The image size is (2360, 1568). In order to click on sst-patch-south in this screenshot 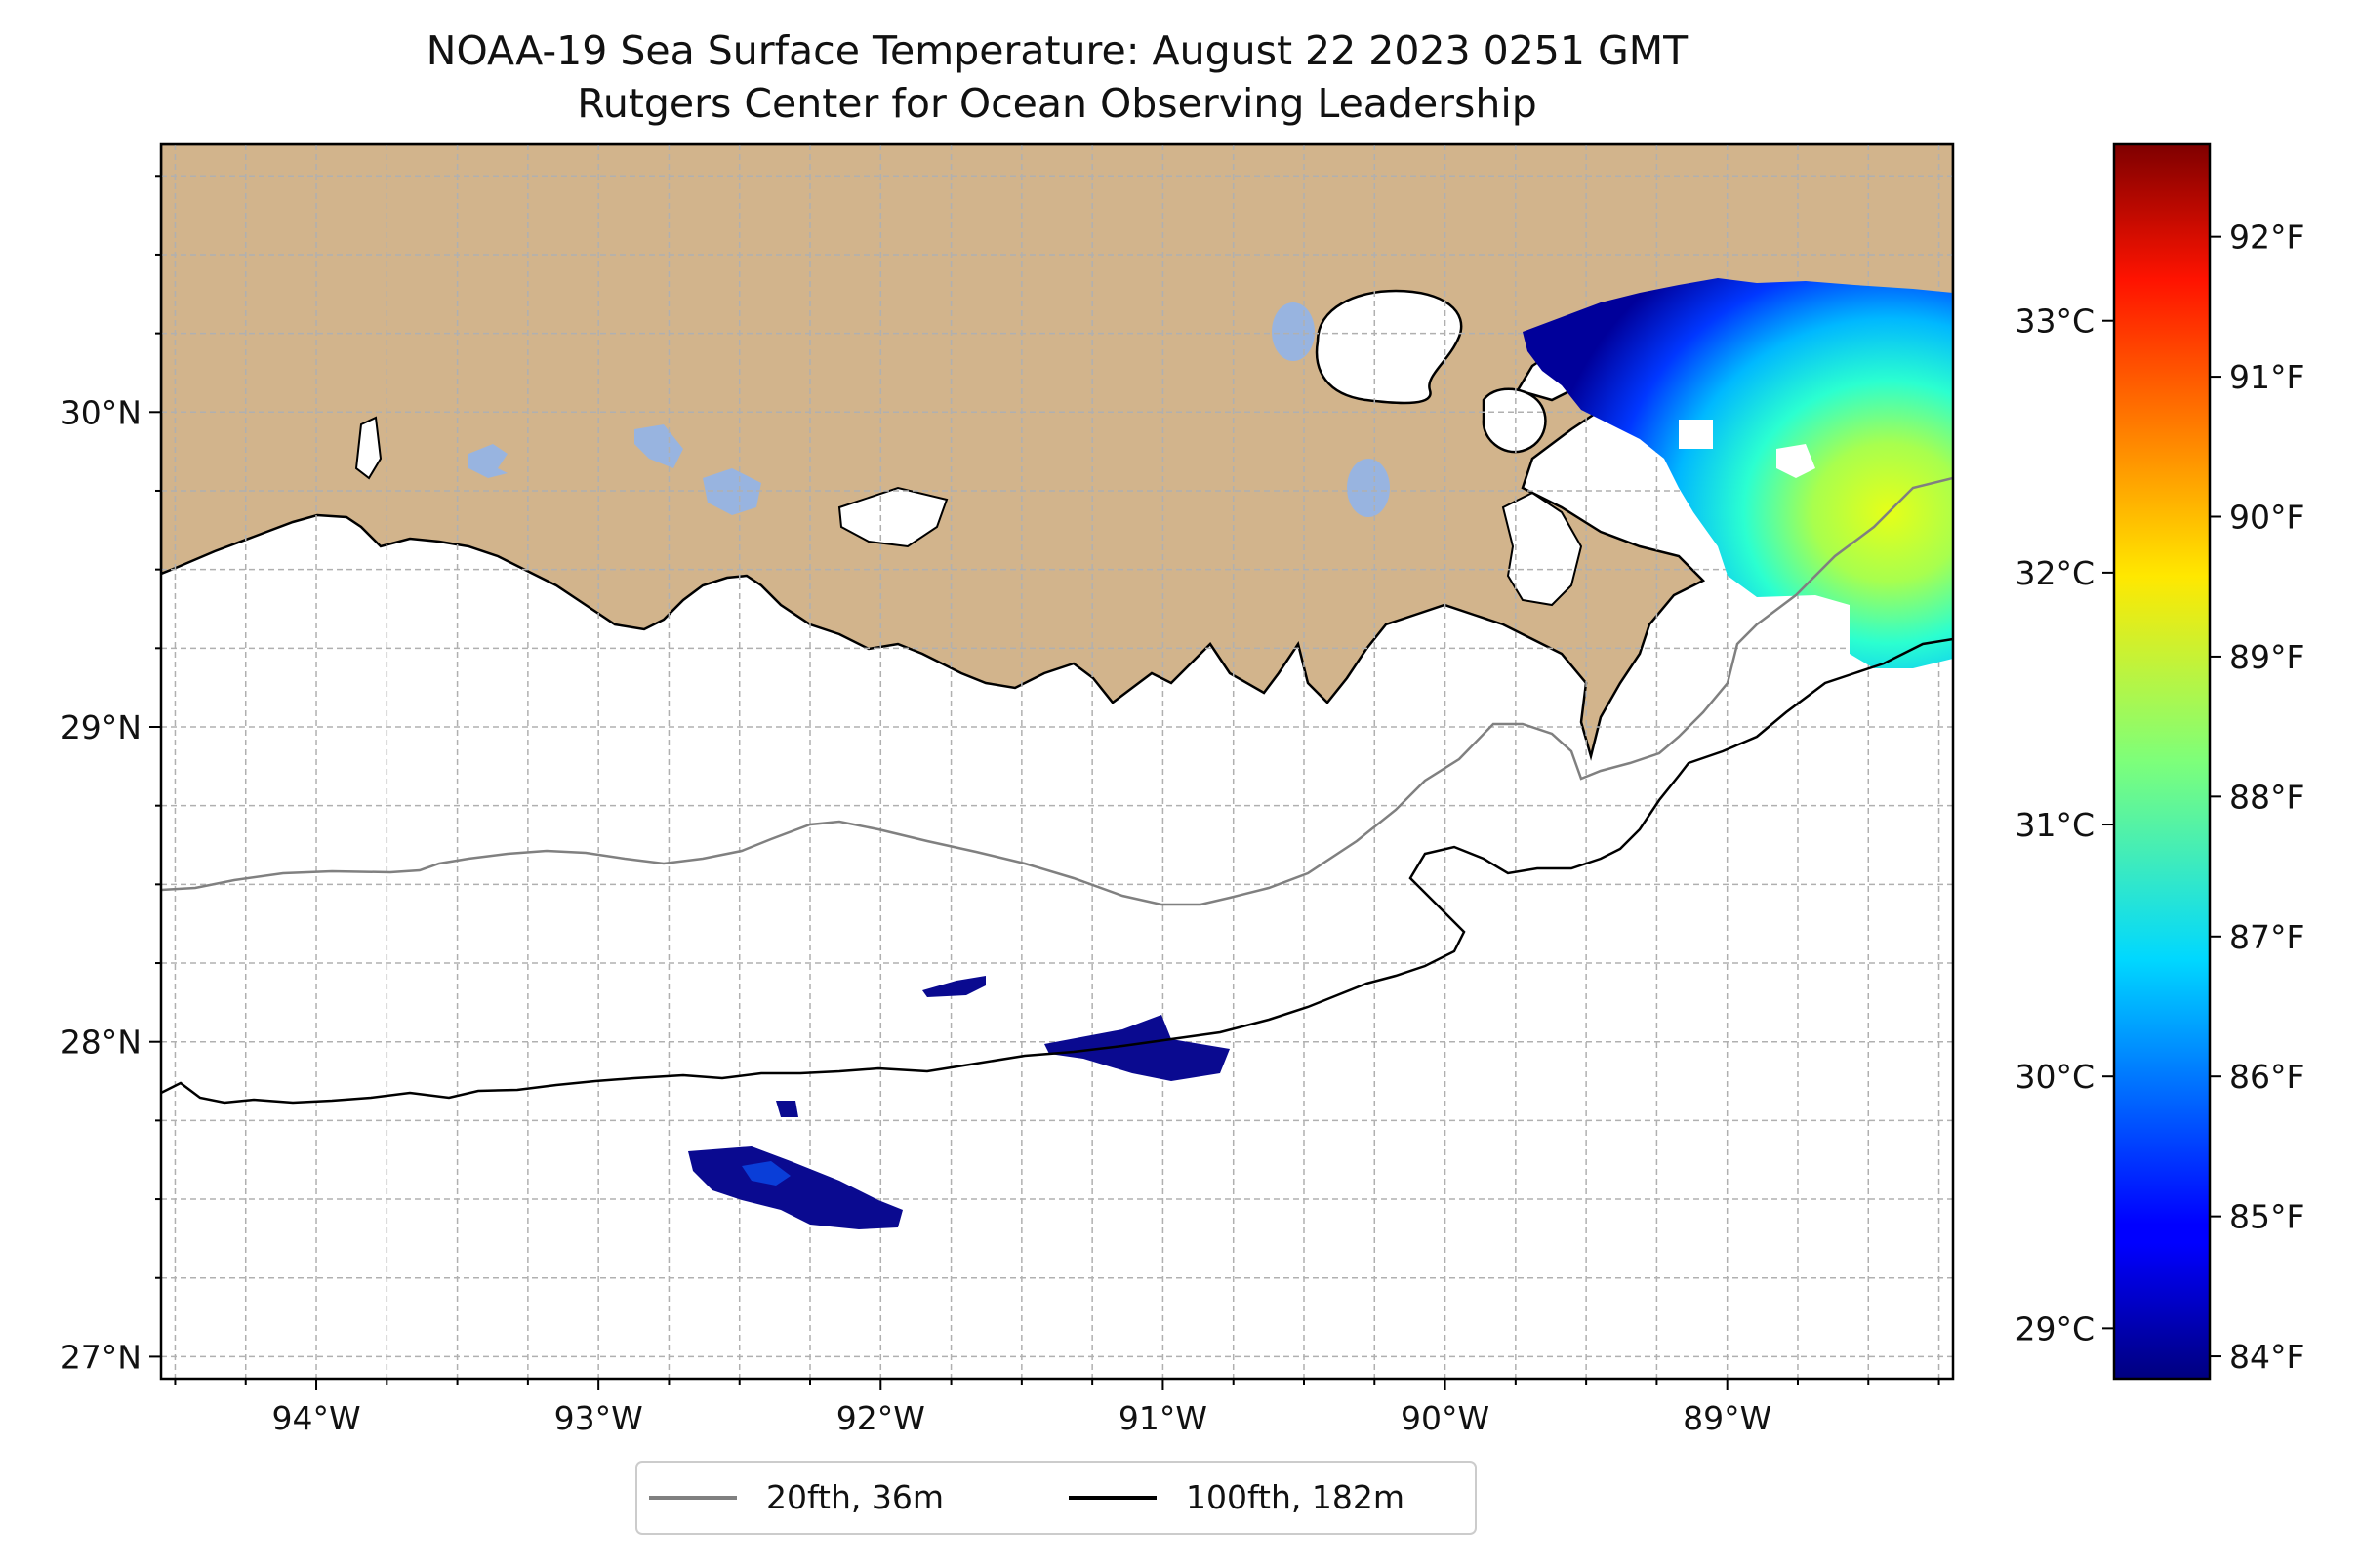, I will do `click(795, 1187)`.